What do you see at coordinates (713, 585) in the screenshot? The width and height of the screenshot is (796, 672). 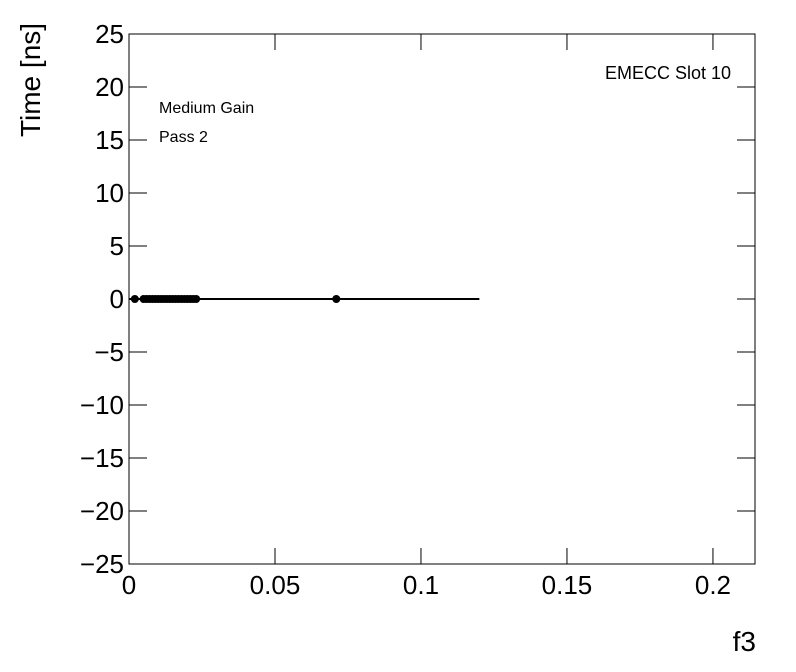 I see `x-tick-label: 0.2` at bounding box center [713, 585].